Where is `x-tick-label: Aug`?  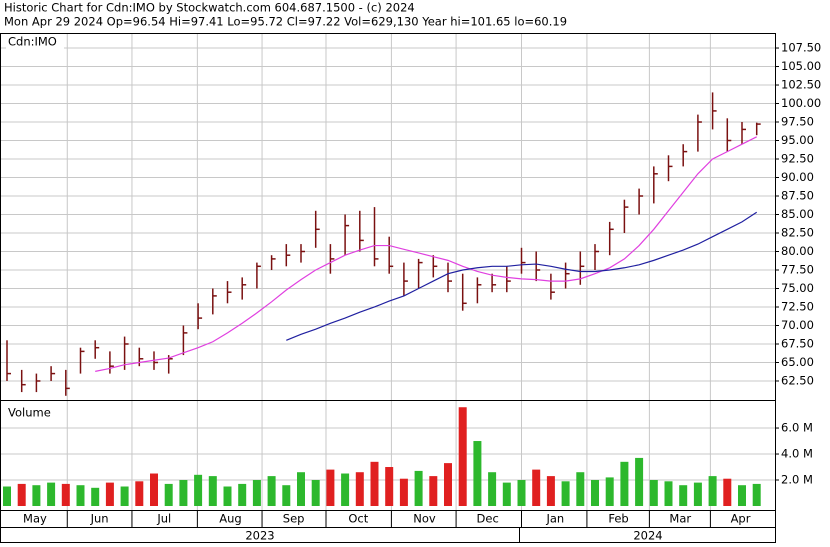 x-tick-label: Aug is located at coordinates (230, 519).